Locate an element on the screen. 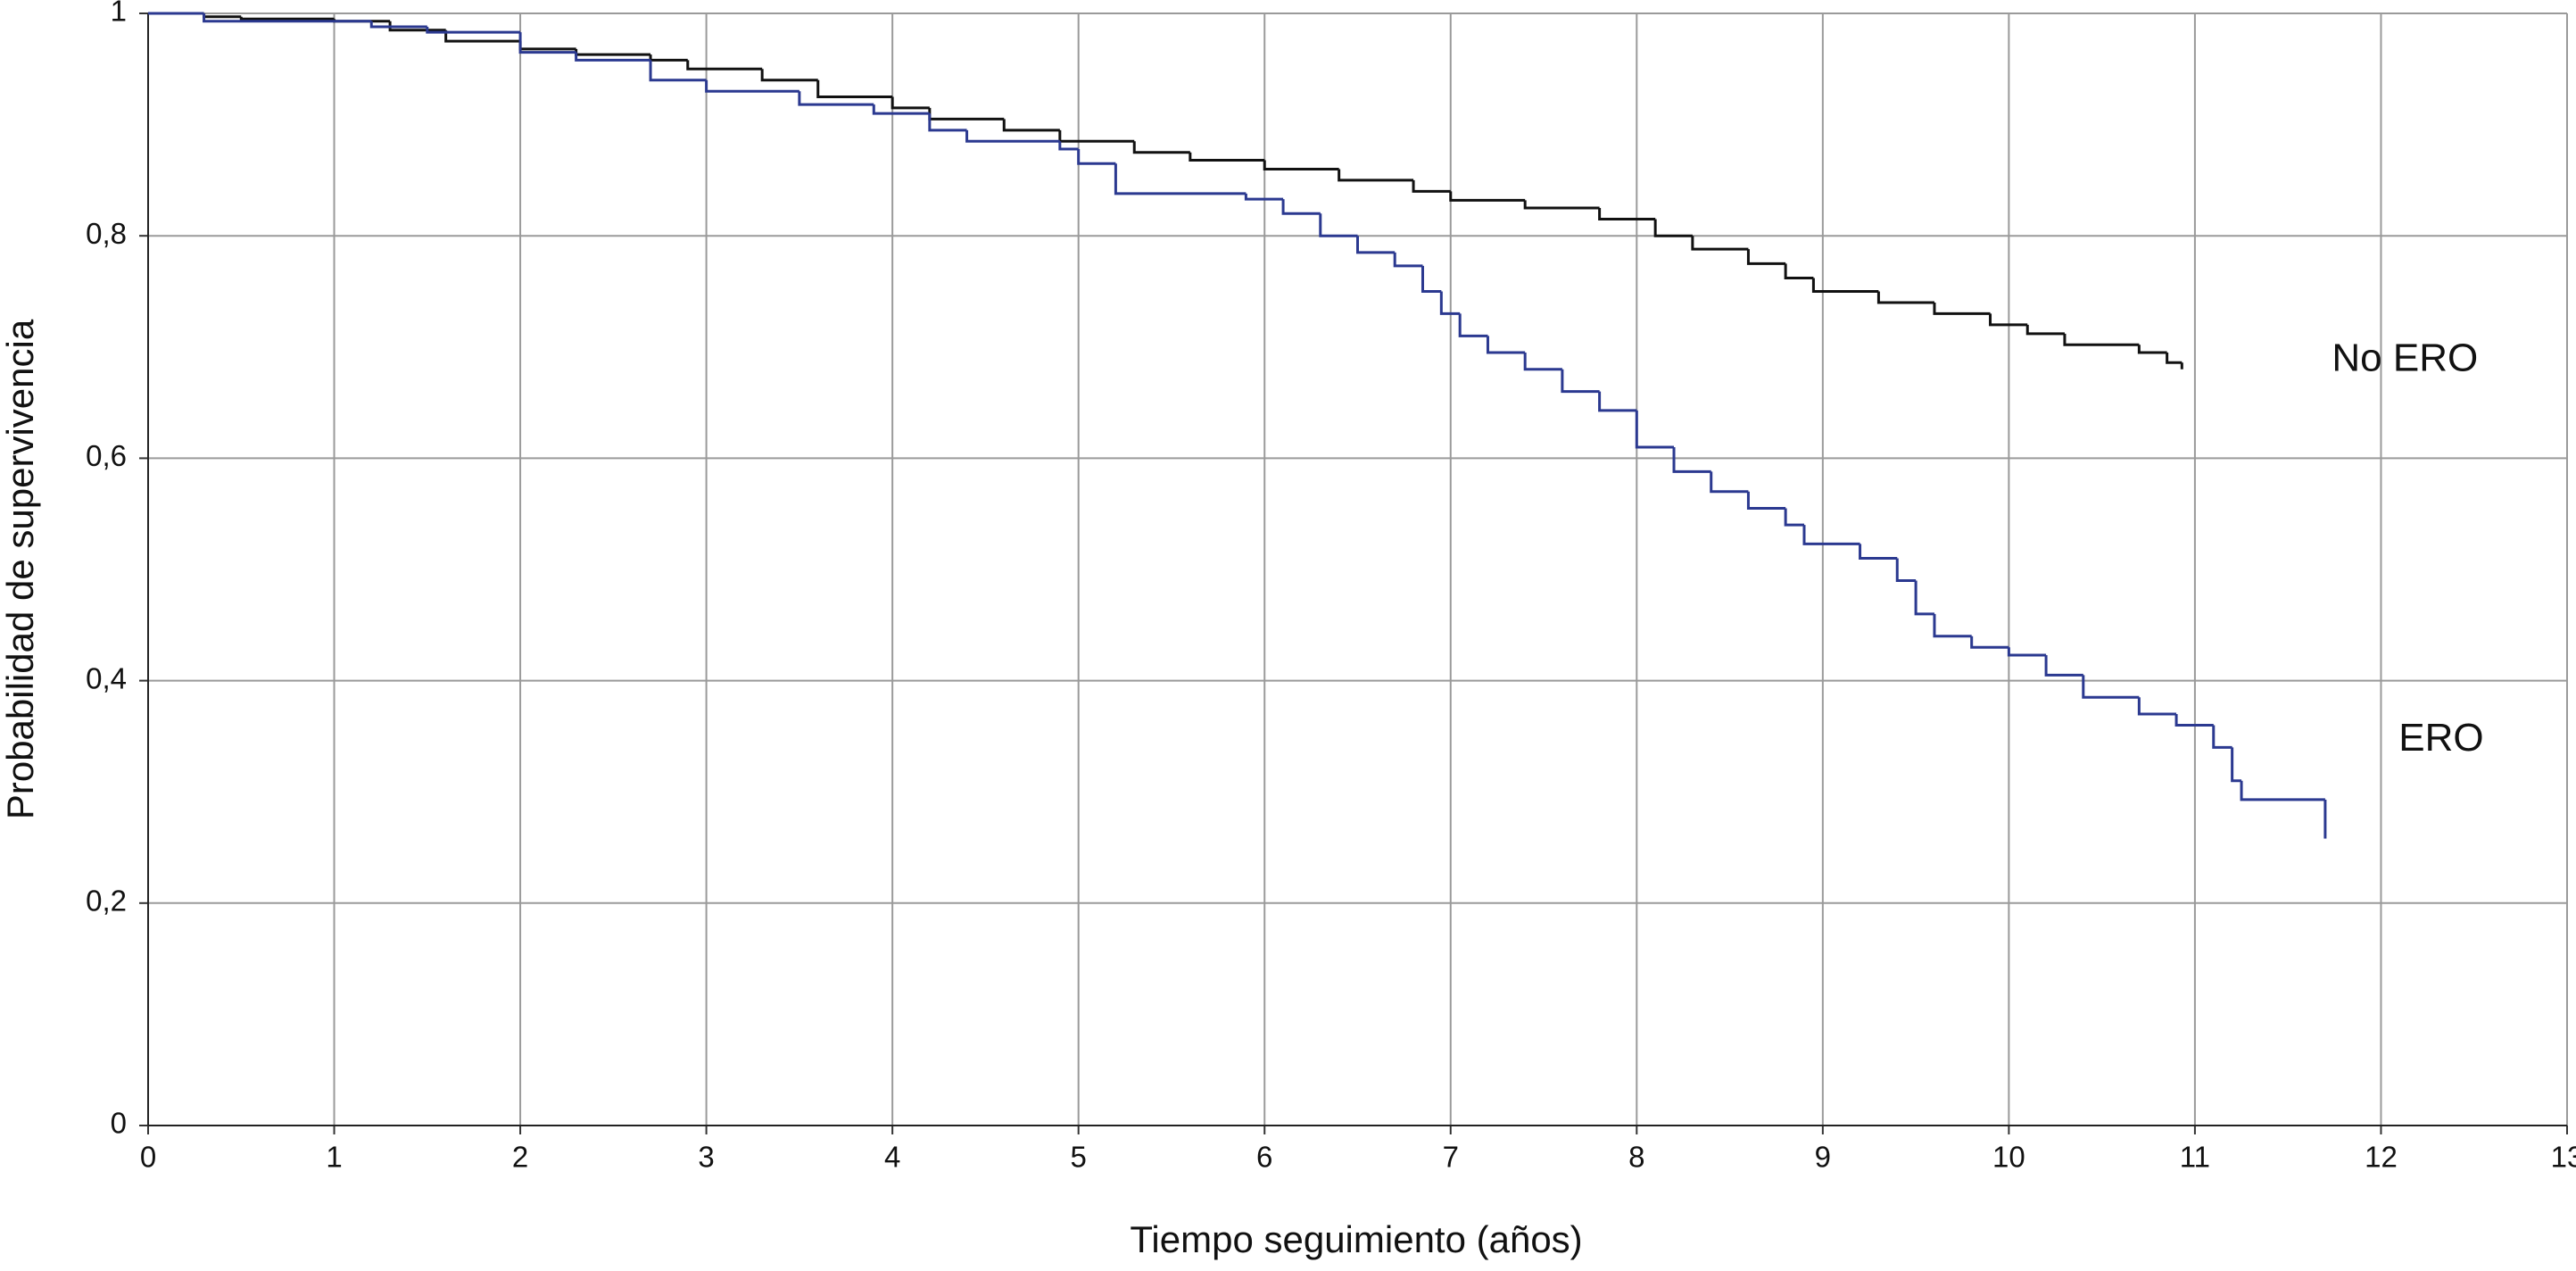  x-tick-label: 11 is located at coordinates (2195, 1157).